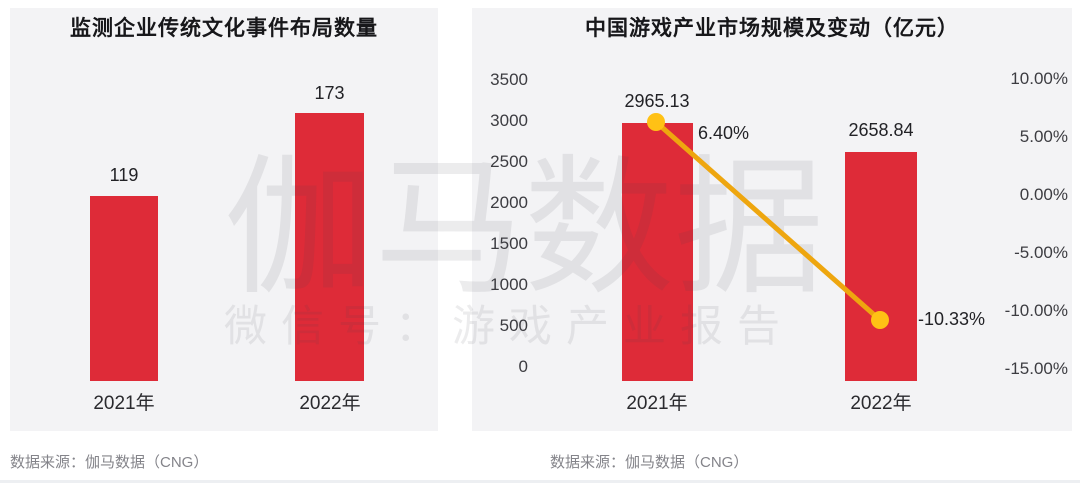 The width and height of the screenshot is (1080, 483). Describe the element at coordinates (657, 403) in the screenshot. I see `right-axis-label-2021: 2021年` at that location.